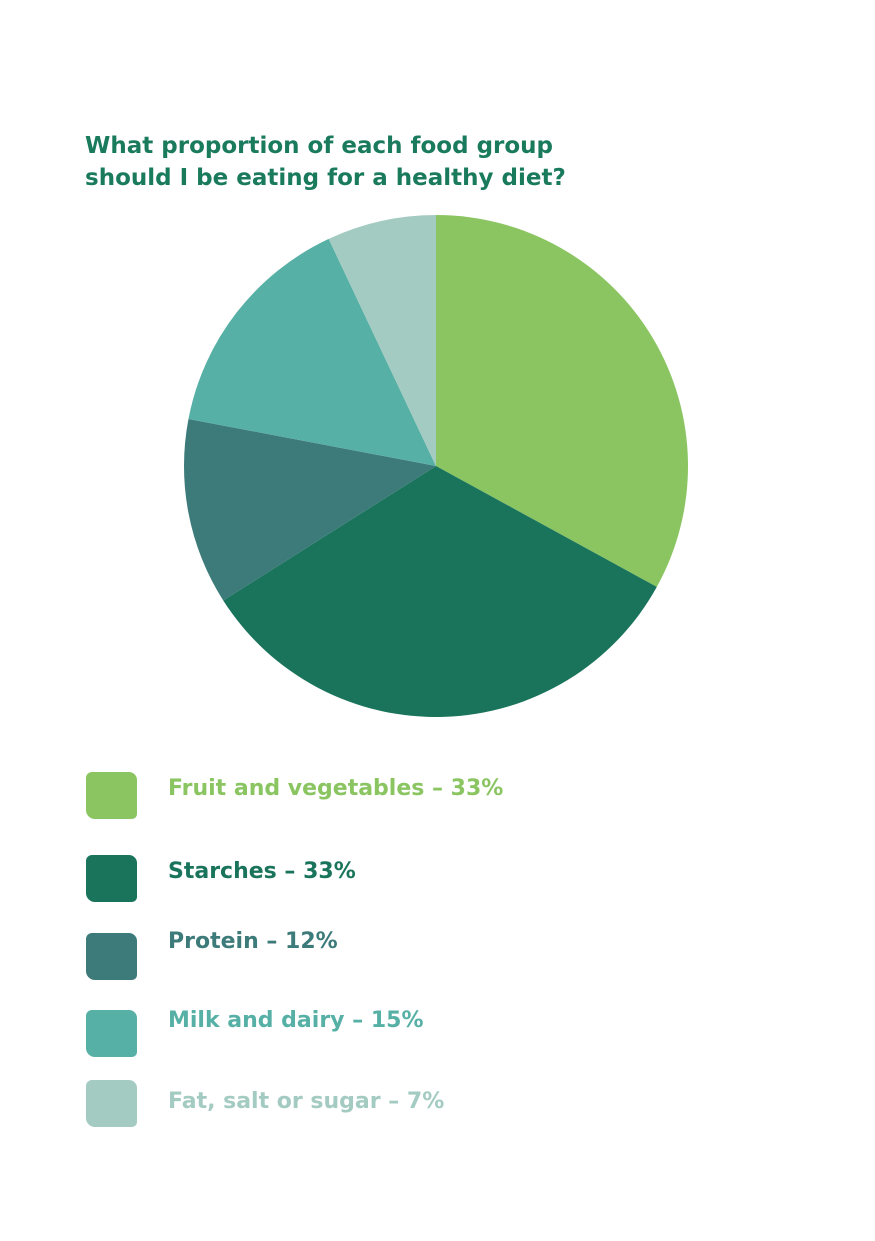 The width and height of the screenshot is (875, 1241). What do you see at coordinates (306, 1101) in the screenshot?
I see `legend-label: Fat, salt or sugar – 7%` at bounding box center [306, 1101].